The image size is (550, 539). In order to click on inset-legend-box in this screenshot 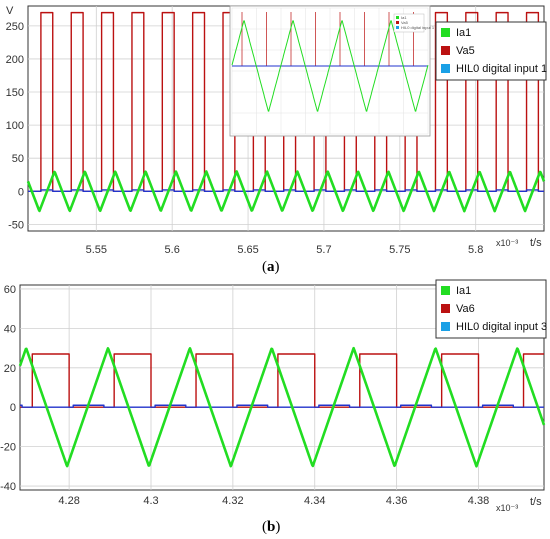, I will do `click(409, 23)`.